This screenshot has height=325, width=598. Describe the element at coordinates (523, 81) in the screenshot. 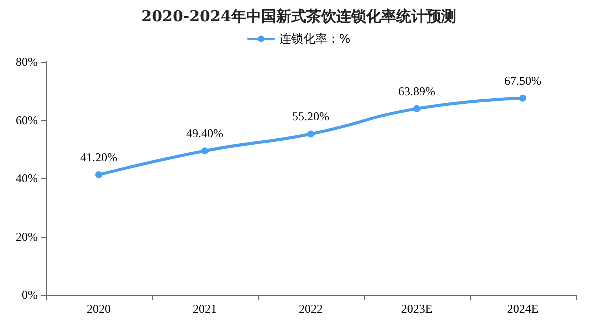

I see `data-label: 67.50%` at that location.